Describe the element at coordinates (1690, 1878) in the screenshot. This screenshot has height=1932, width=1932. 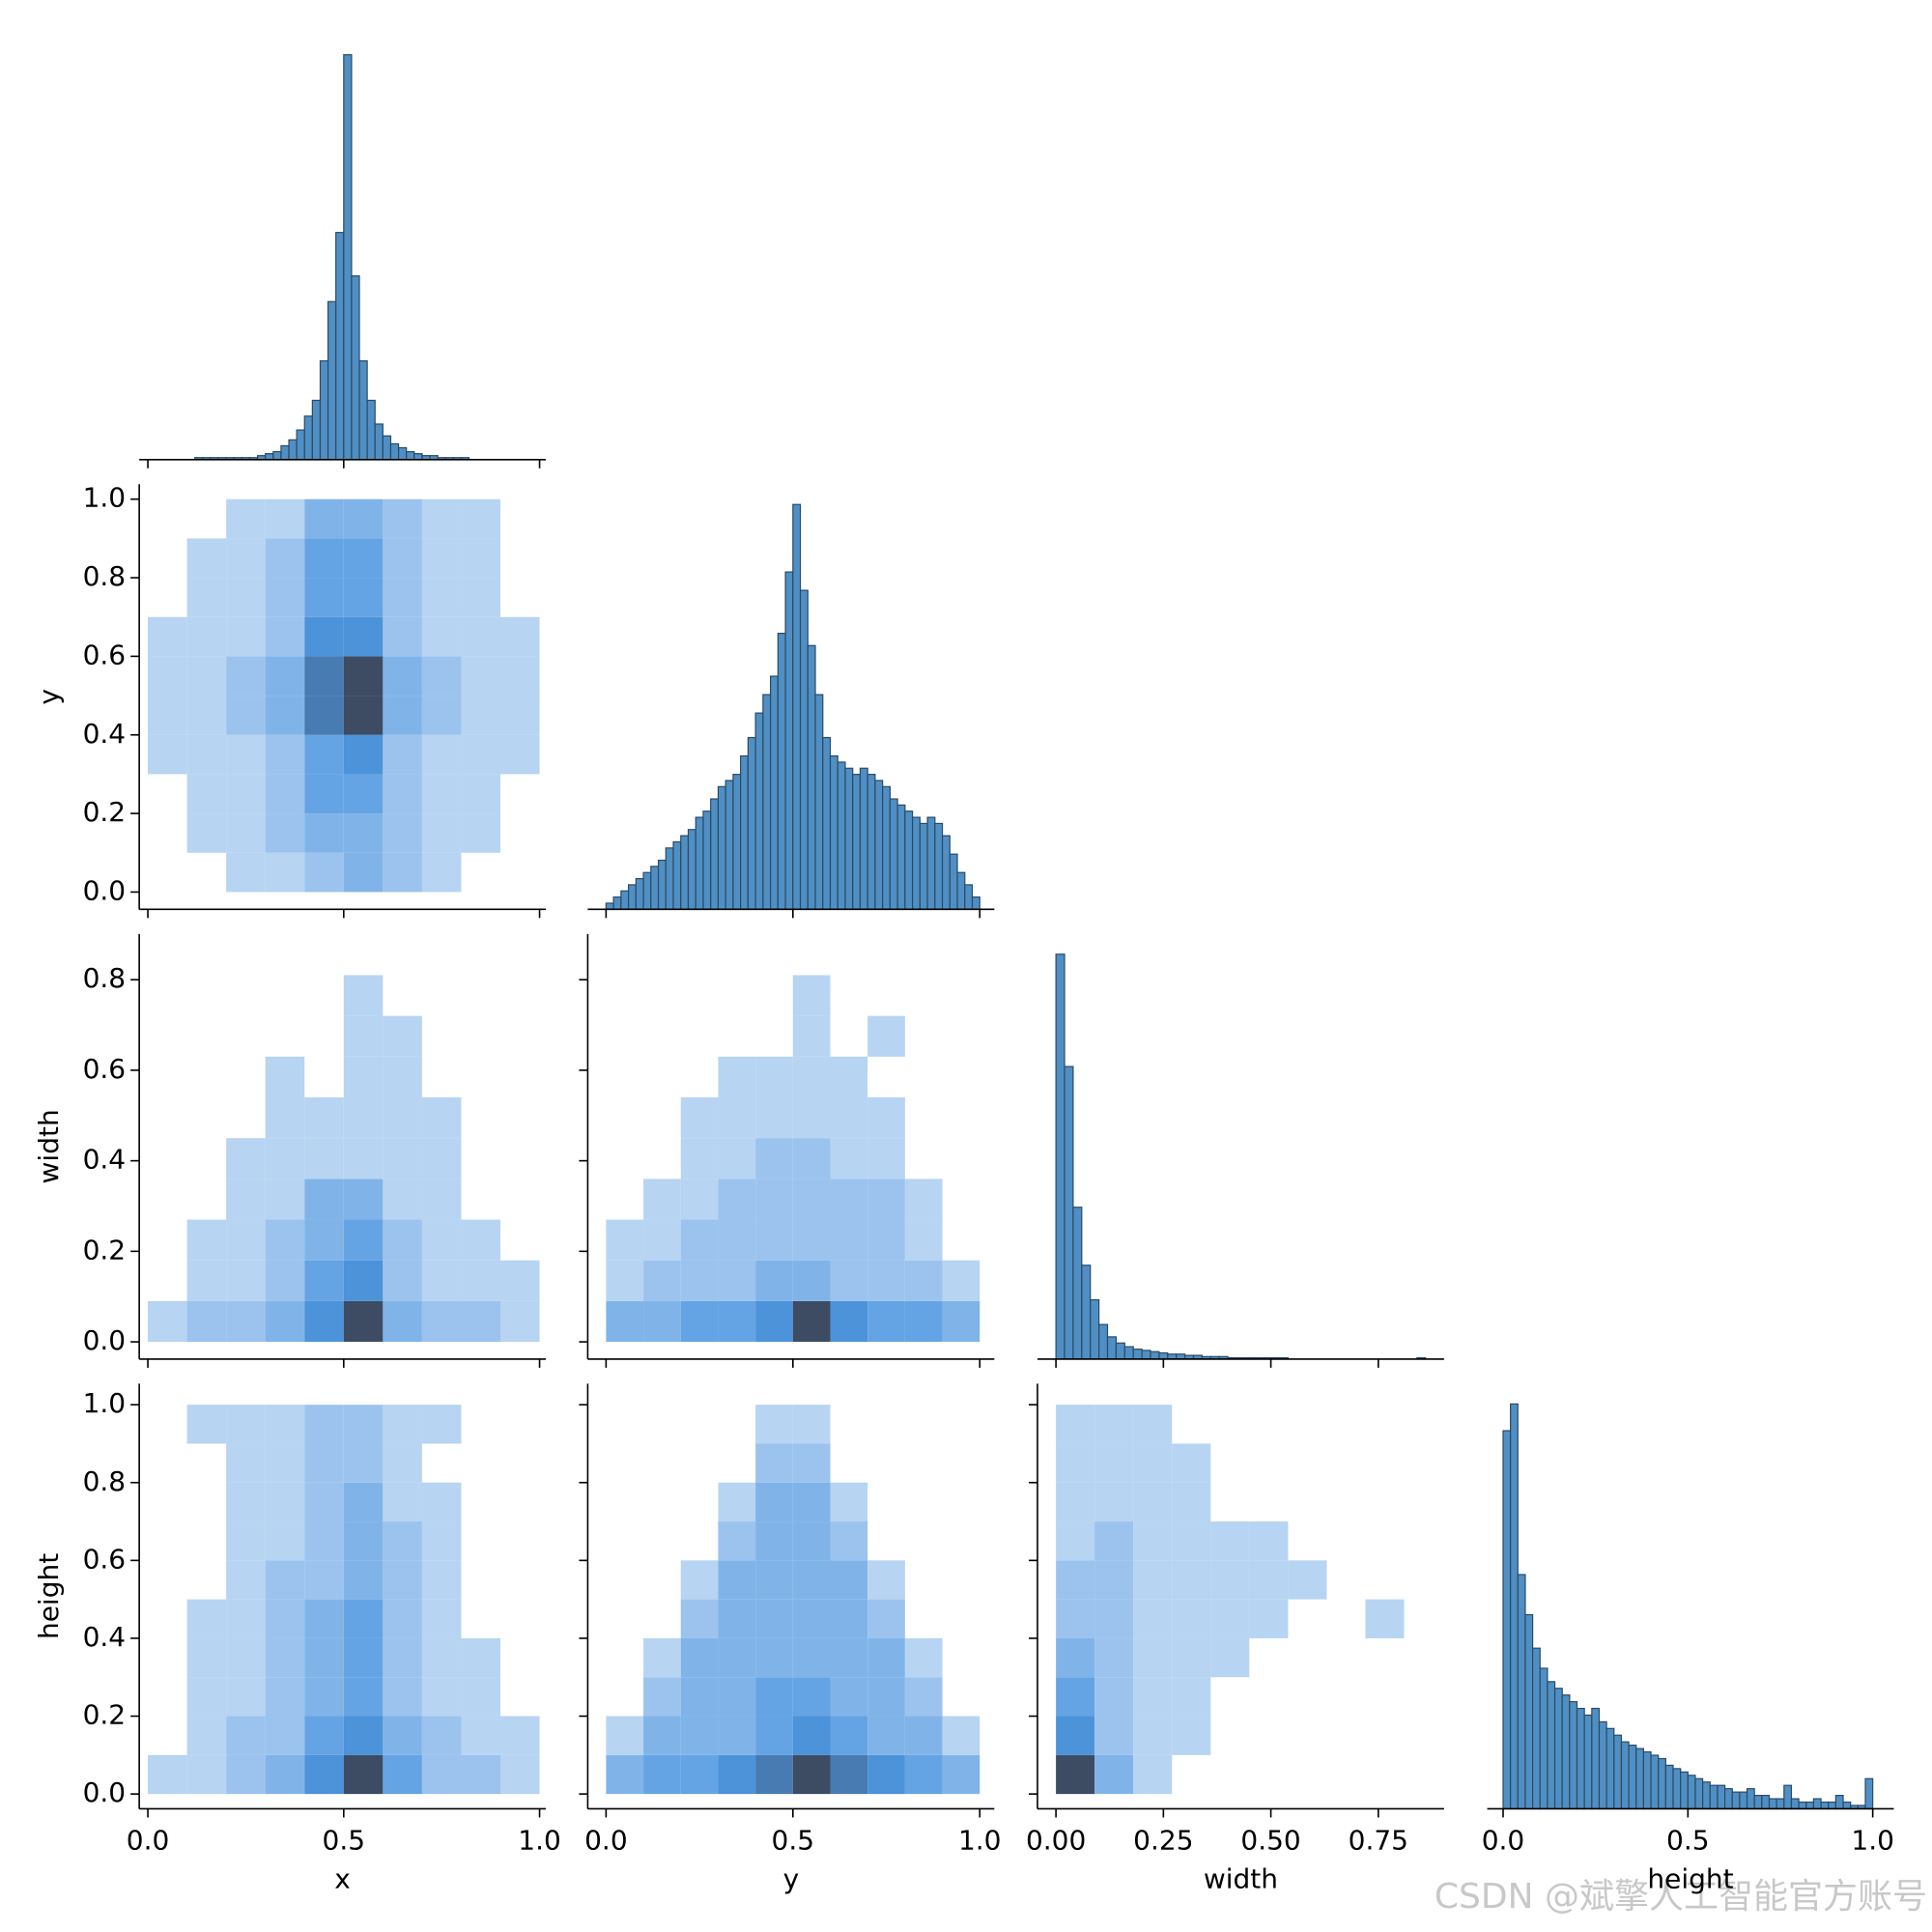
I see `x-axis-label: height` at that location.